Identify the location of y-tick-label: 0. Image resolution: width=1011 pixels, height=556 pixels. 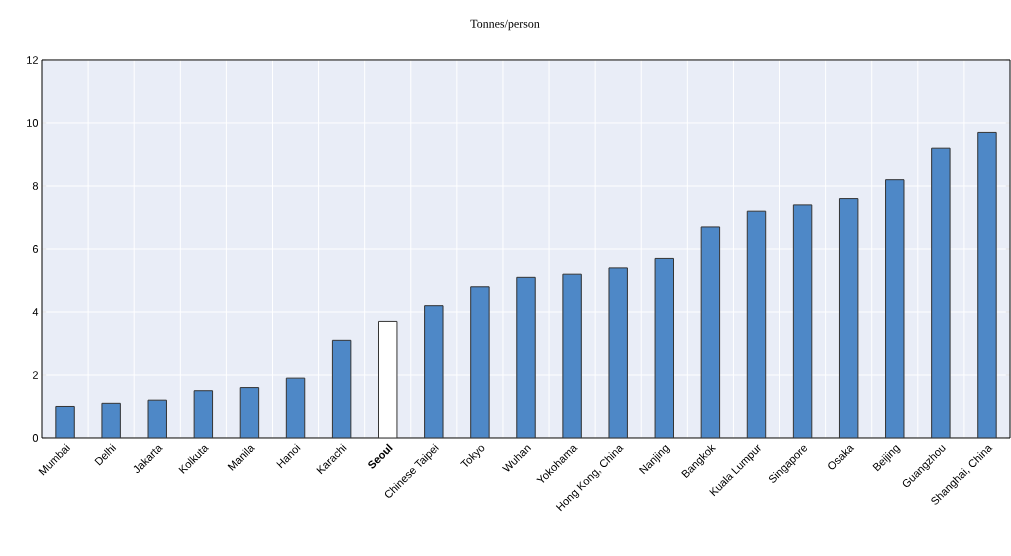
(35, 438).